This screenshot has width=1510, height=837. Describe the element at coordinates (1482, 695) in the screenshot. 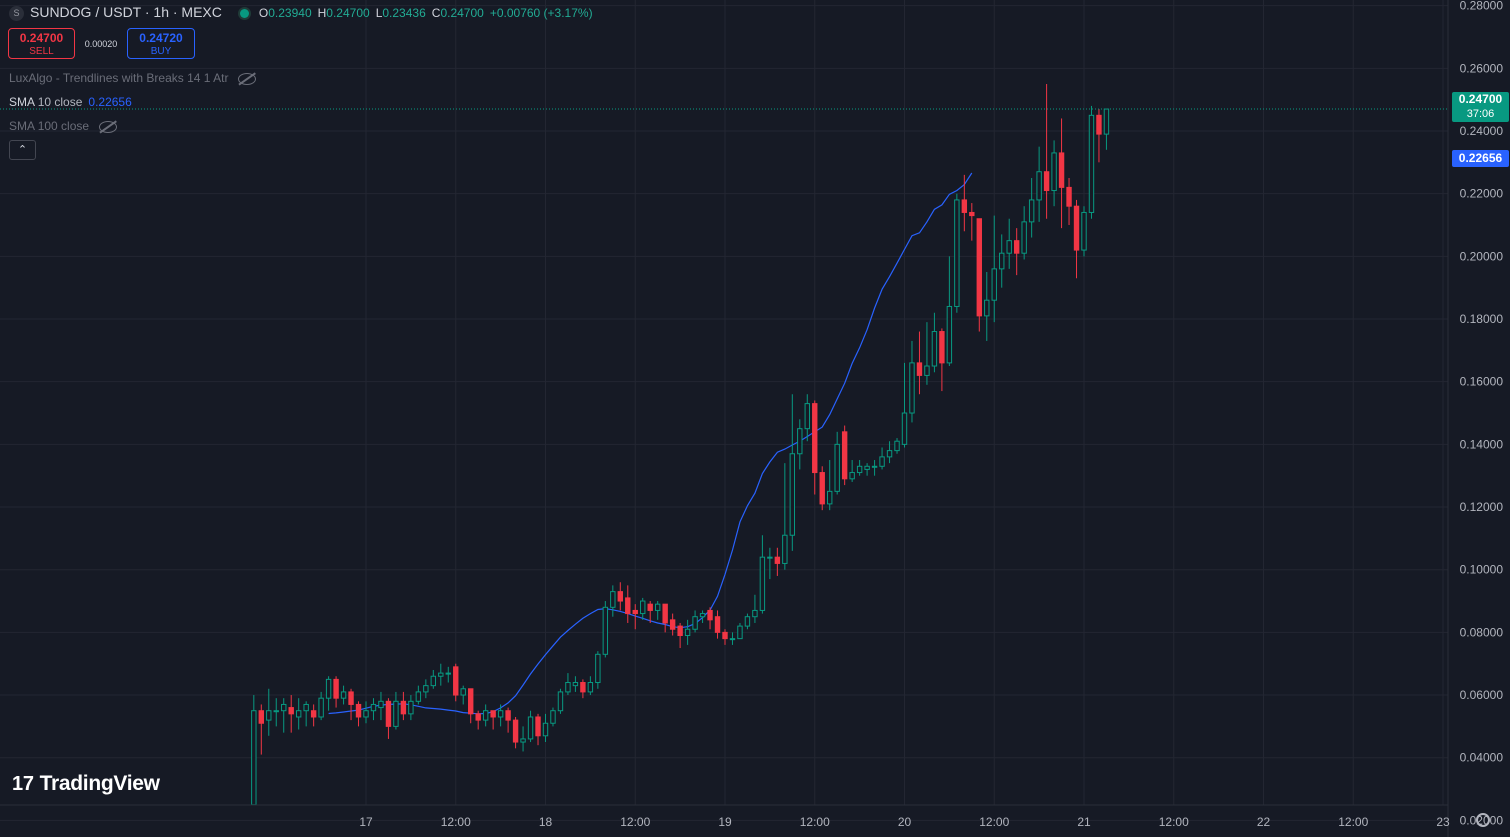

I see `y-tick-label: 0.06000` at that location.